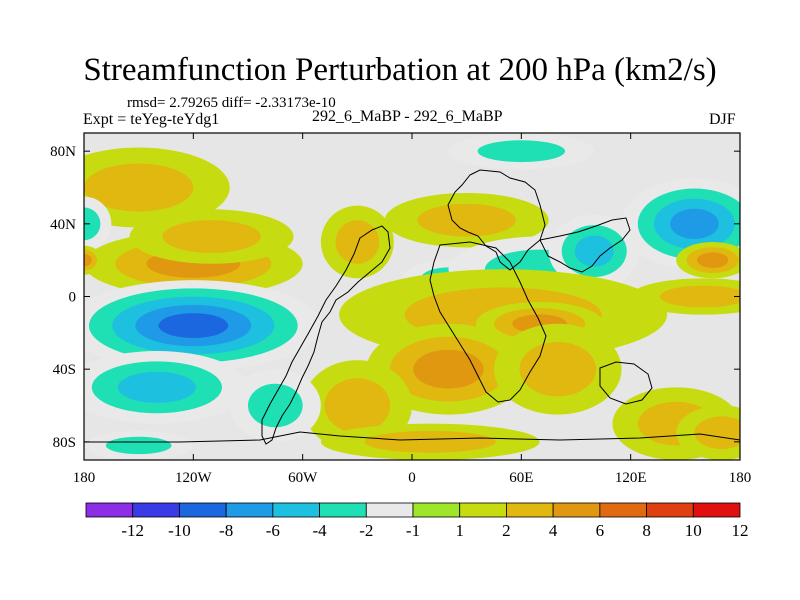  I want to click on case-label: 292_6_MaBP - 292_6_MaBP, so click(407, 116).